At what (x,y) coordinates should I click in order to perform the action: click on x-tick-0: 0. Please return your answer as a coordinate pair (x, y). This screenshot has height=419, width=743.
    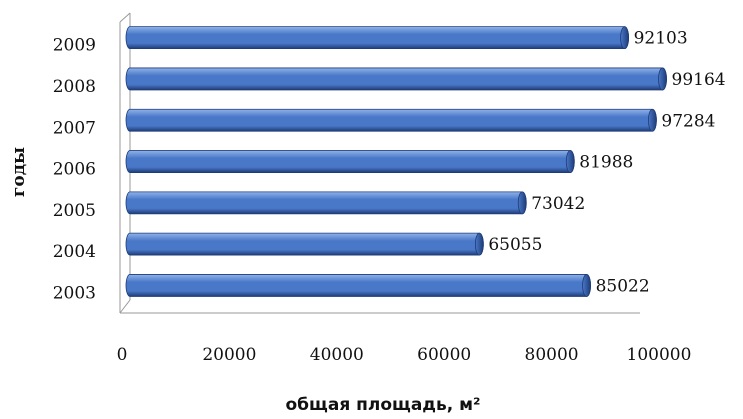
    Looking at the image, I should click on (122, 355).